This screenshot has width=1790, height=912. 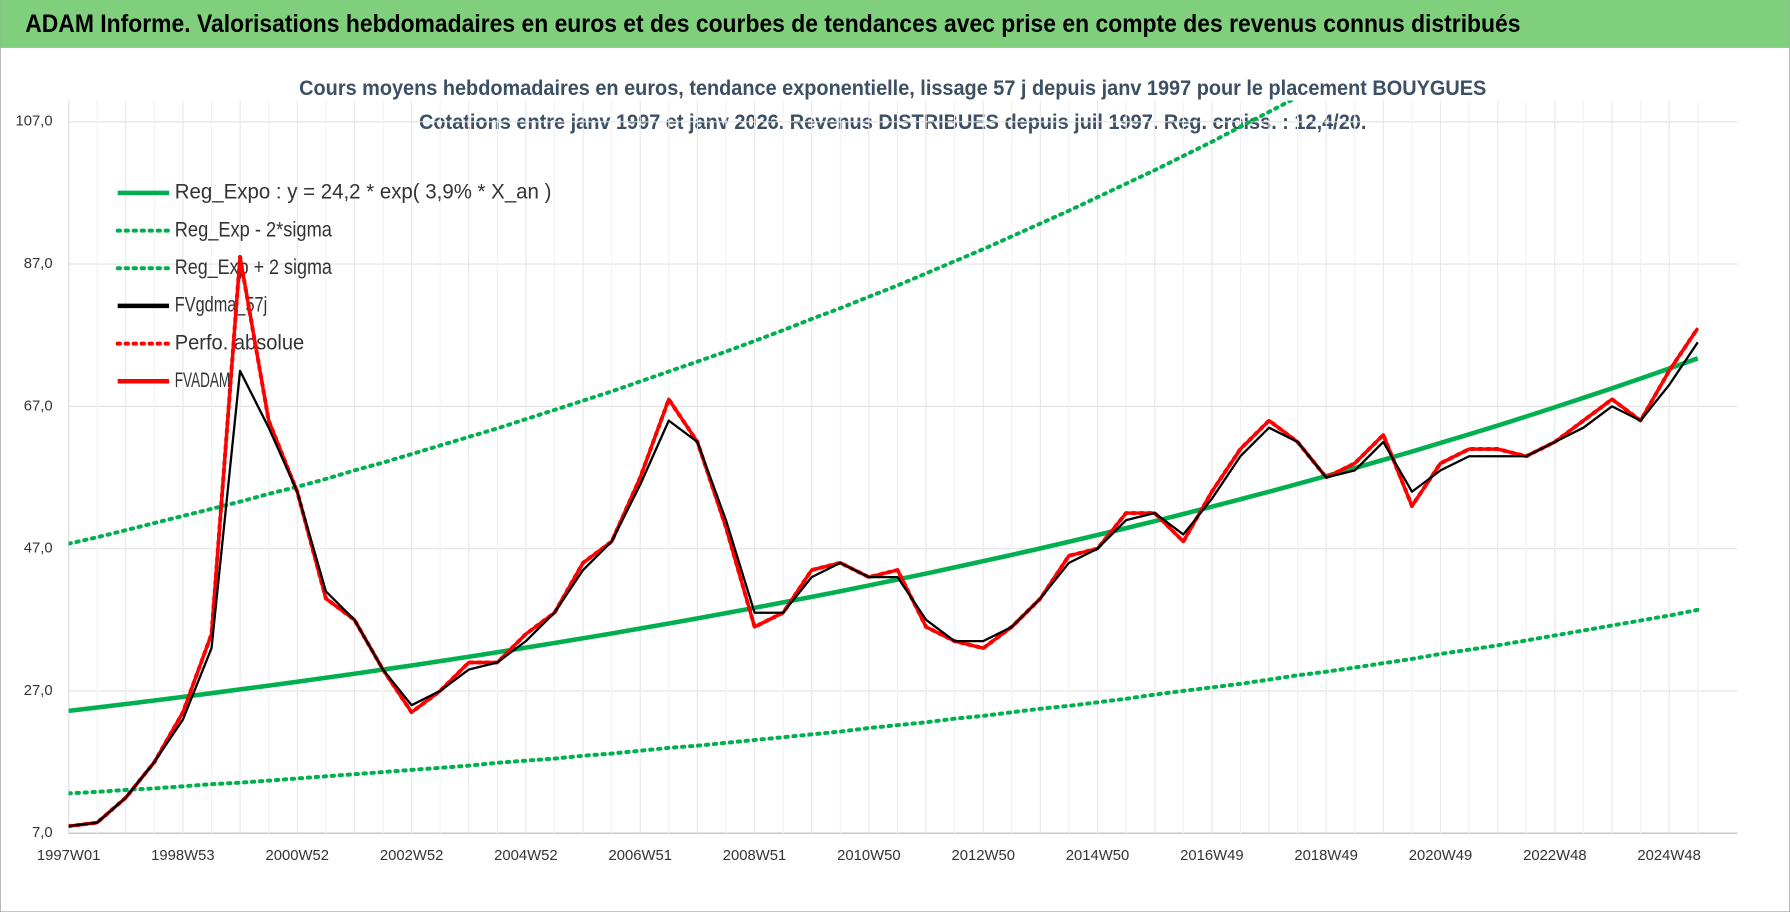 What do you see at coordinates (38, 691) in the screenshot?
I see `y-tick-label: 27,0` at bounding box center [38, 691].